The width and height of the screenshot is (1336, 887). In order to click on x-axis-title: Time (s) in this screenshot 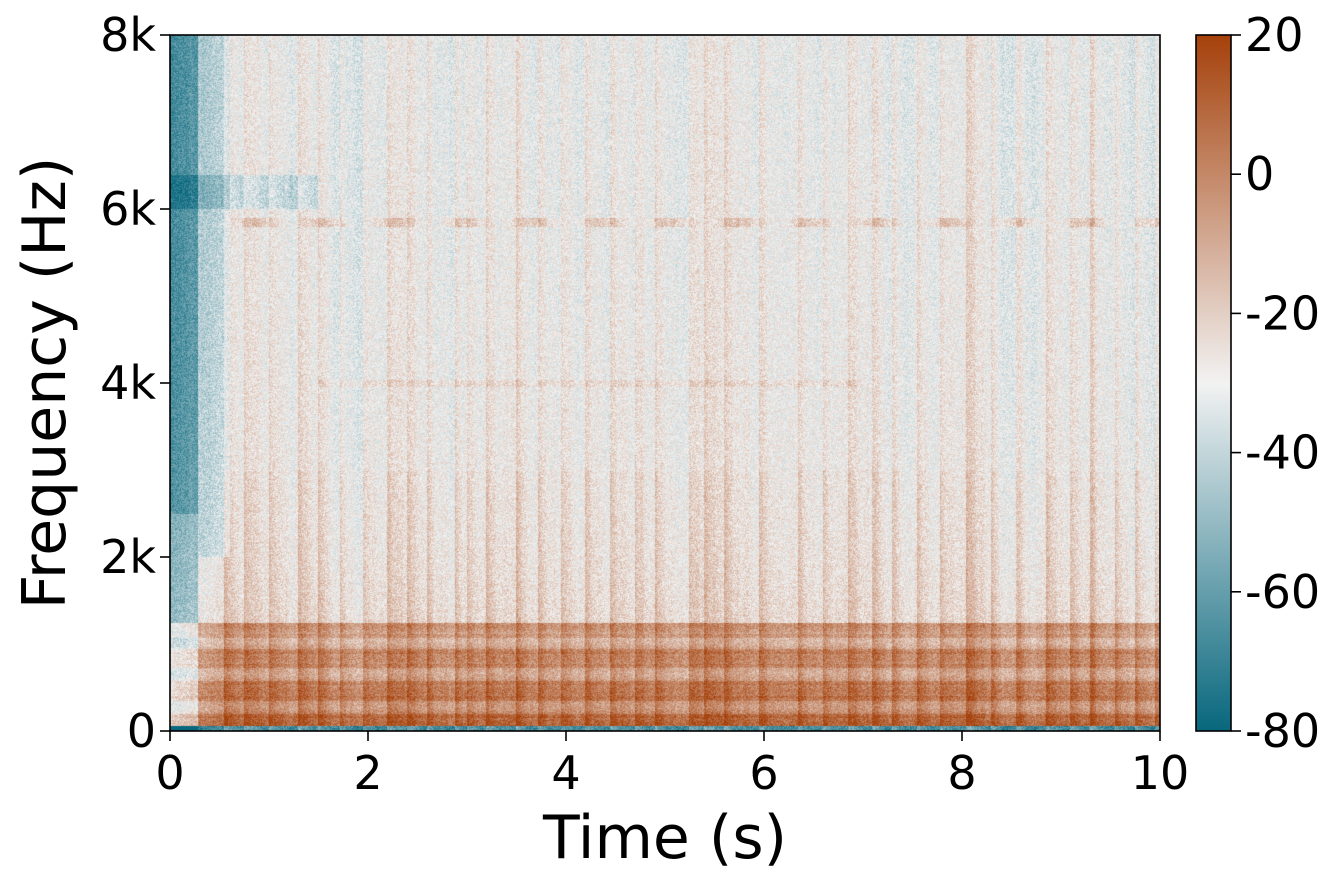, I will do `click(664, 838)`.